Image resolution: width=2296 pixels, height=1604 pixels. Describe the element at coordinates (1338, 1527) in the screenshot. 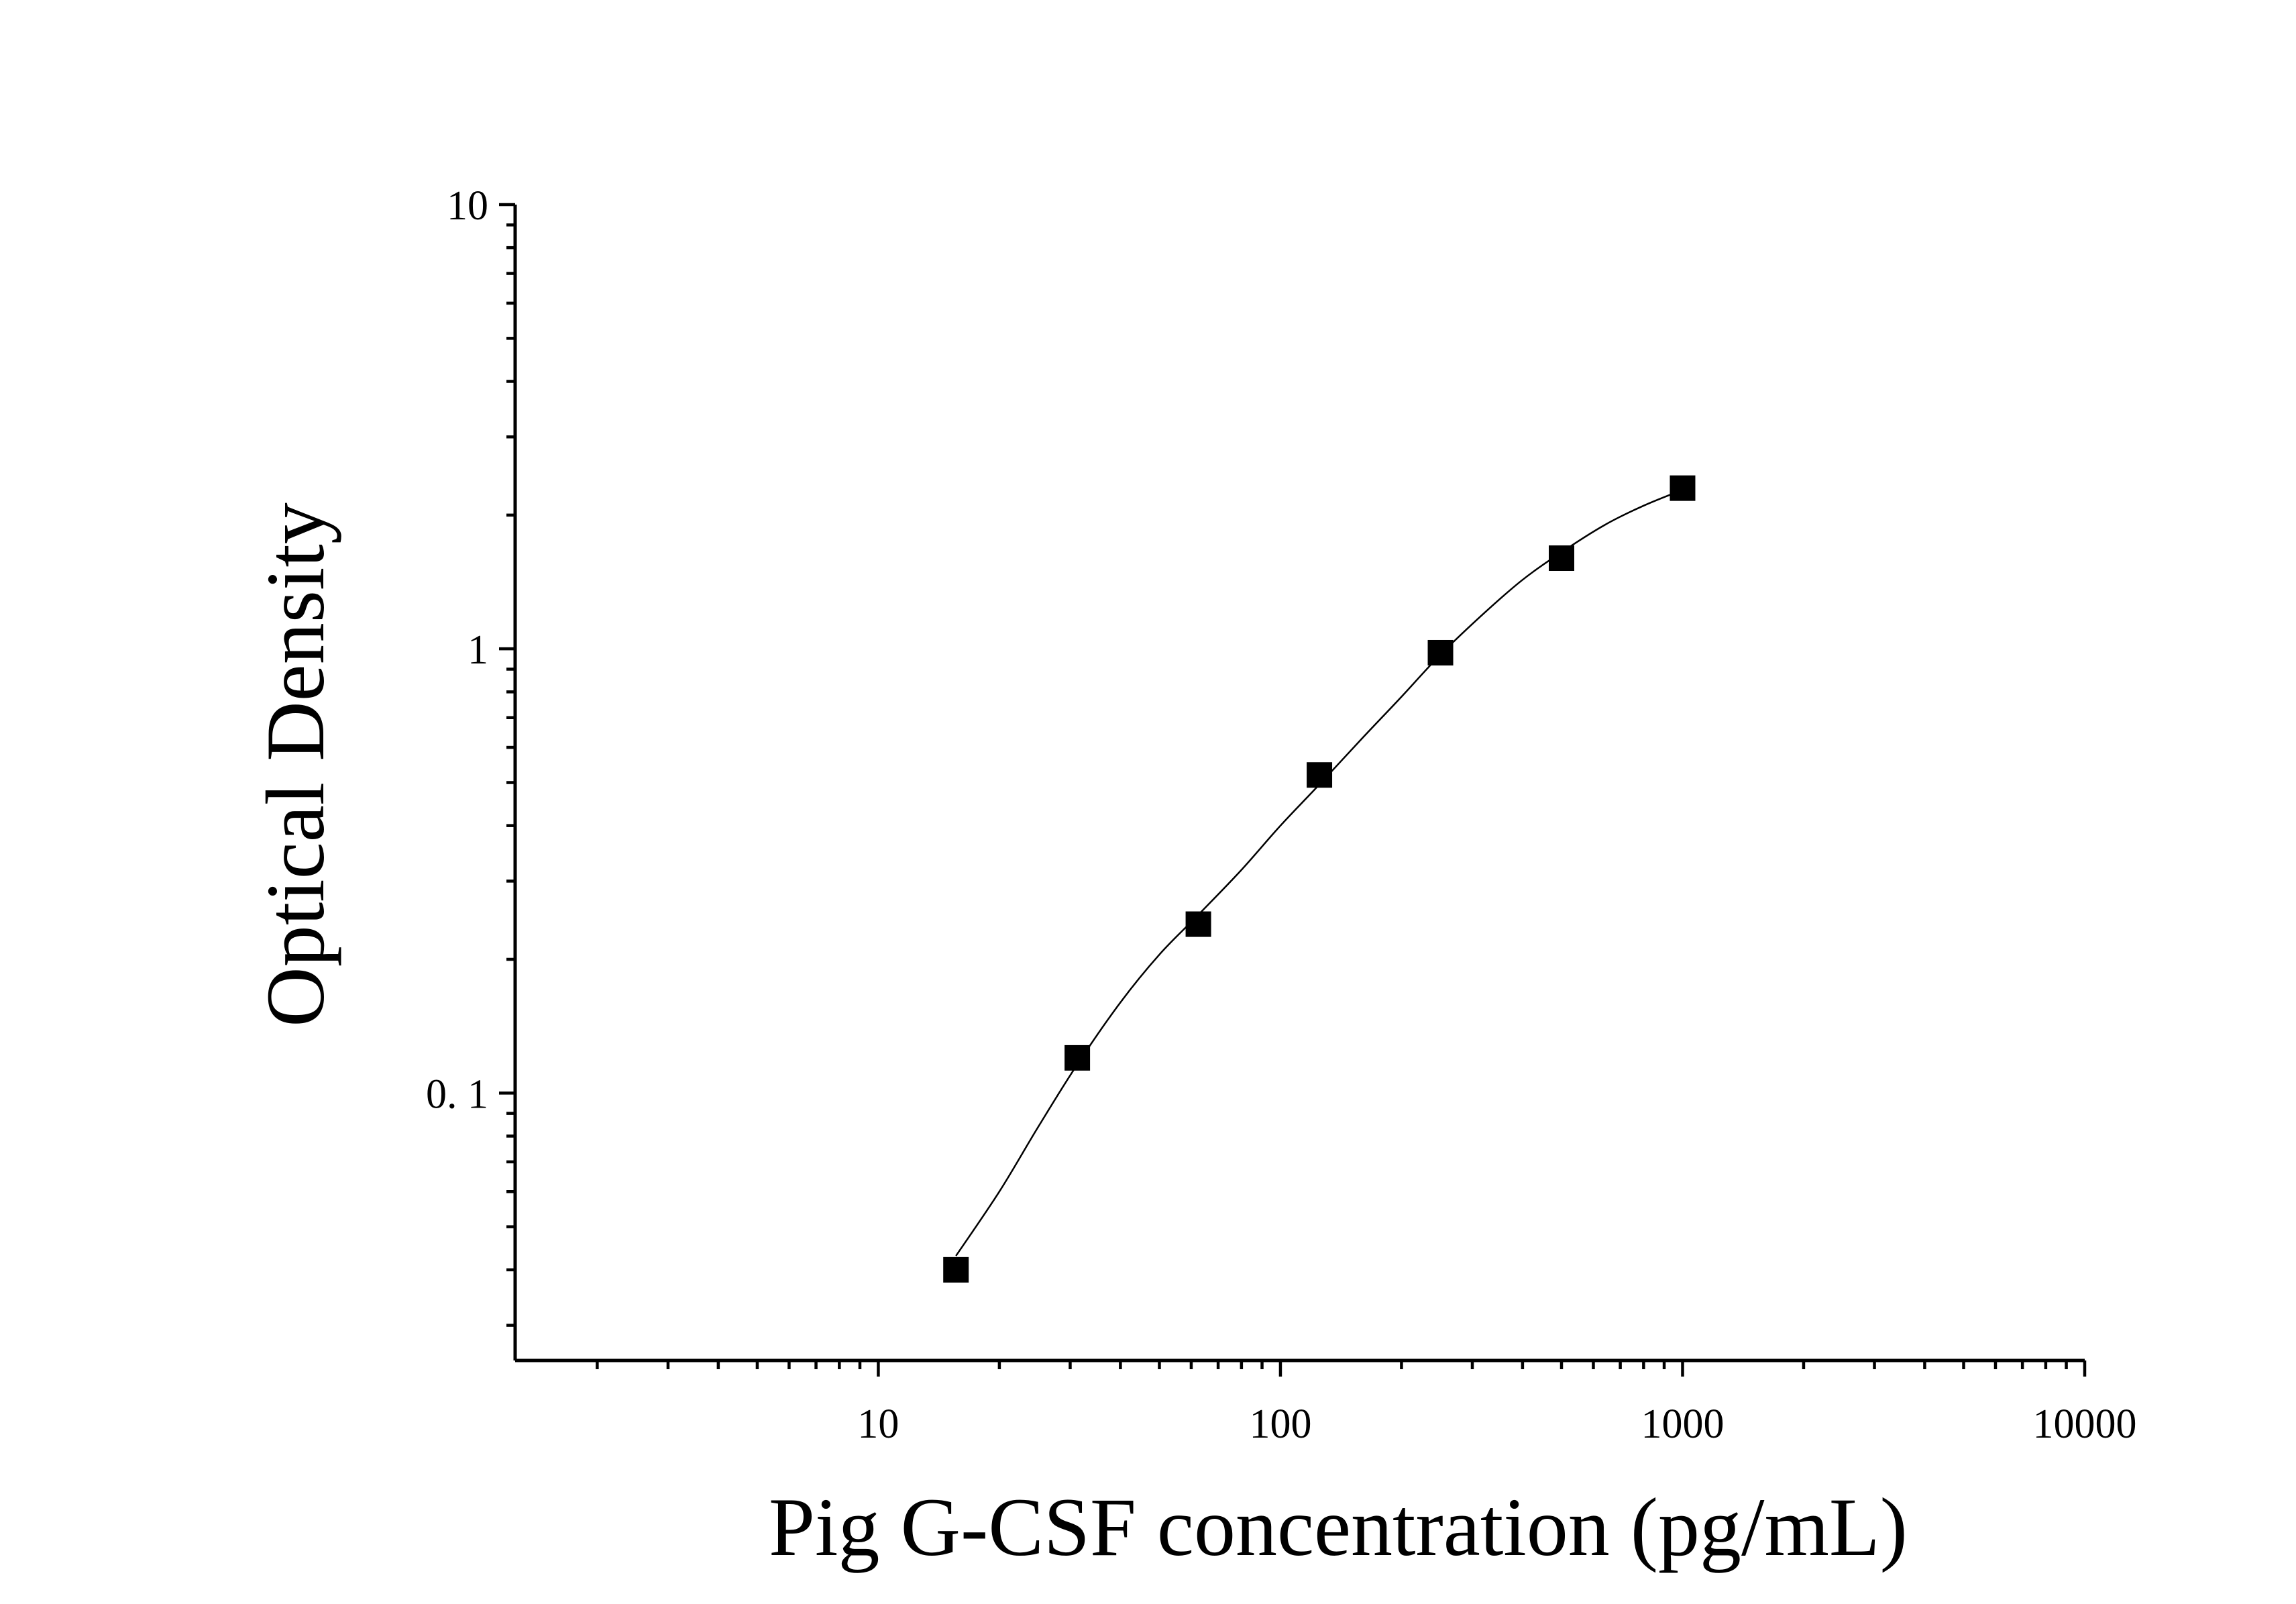

I see `x-axis-title: Pig G-CSF concentration (pg/mL)` at that location.